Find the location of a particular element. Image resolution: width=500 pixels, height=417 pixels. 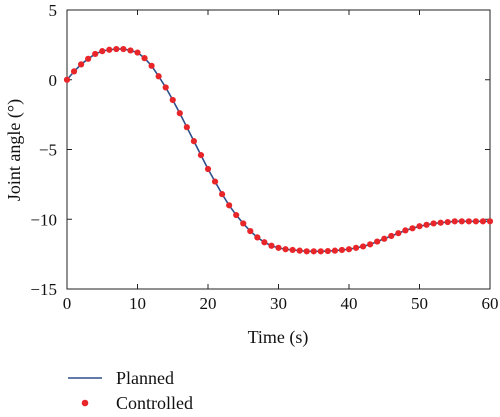

legend-label-planned: Planned is located at coordinates (145, 378).